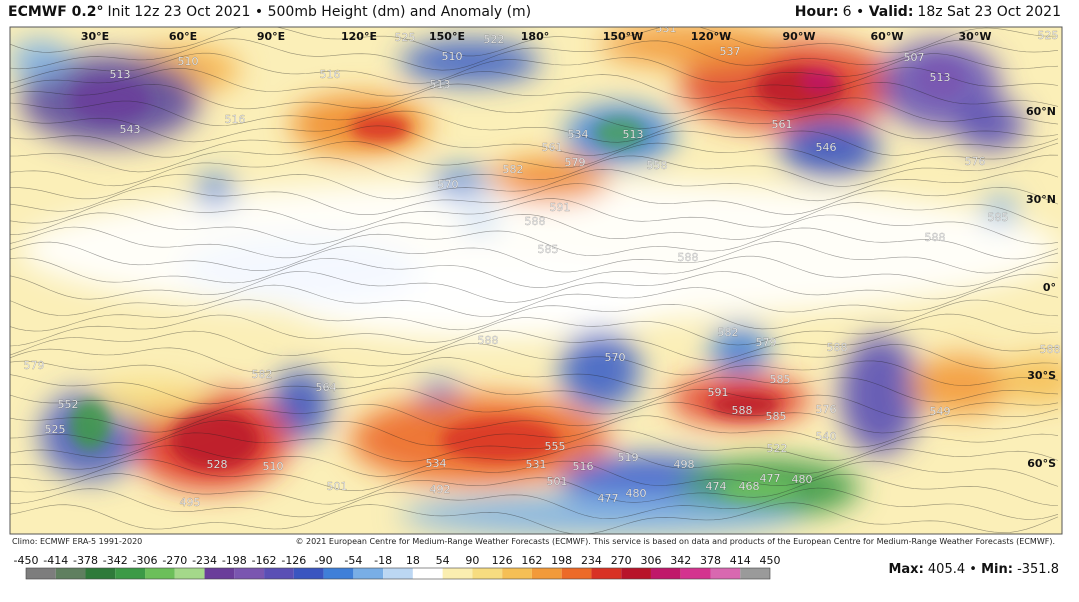  What do you see at coordinates (940, 411) in the screenshot?
I see `contour-label: 549` at bounding box center [940, 411].